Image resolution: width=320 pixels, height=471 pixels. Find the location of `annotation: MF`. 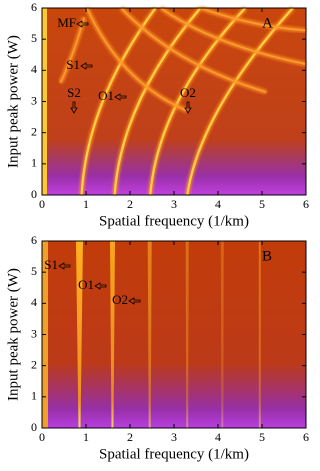

annotation: MF is located at coordinates (66, 22).